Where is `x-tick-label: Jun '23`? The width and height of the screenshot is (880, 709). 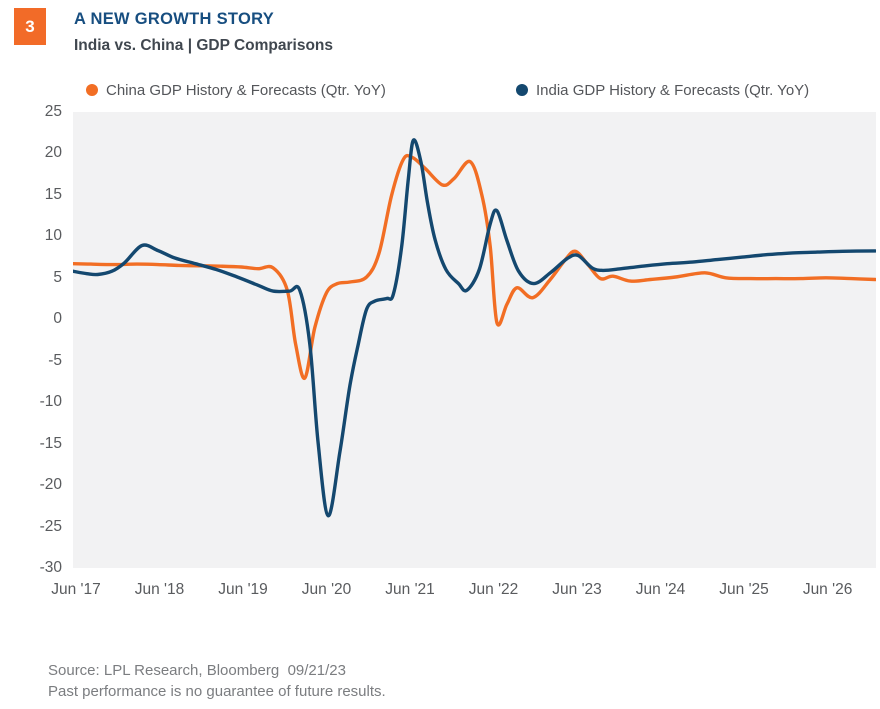 x-tick-label: Jun '23 is located at coordinates (577, 589).